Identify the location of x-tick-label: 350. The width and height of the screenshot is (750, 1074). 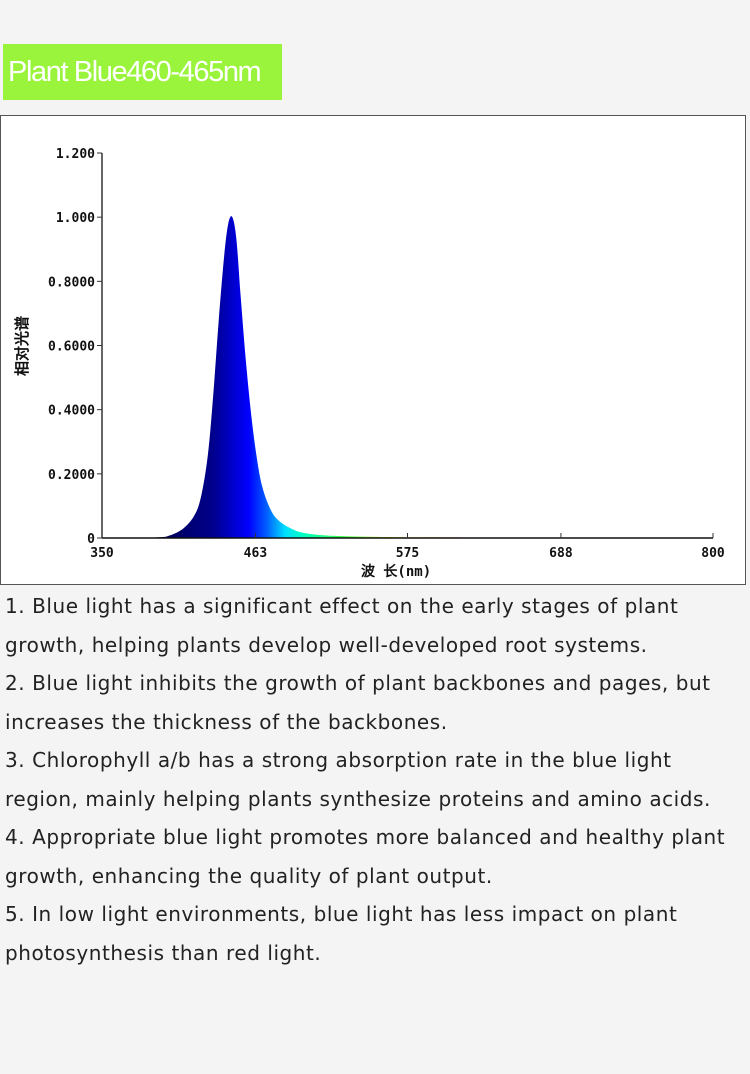
(102, 553).